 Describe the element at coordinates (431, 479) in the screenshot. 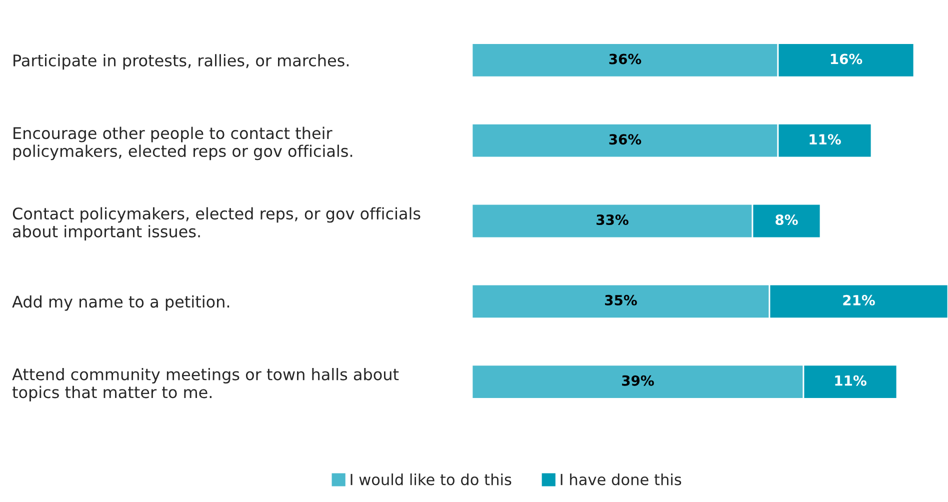

I see `legend-label: I would like to do this` at that location.